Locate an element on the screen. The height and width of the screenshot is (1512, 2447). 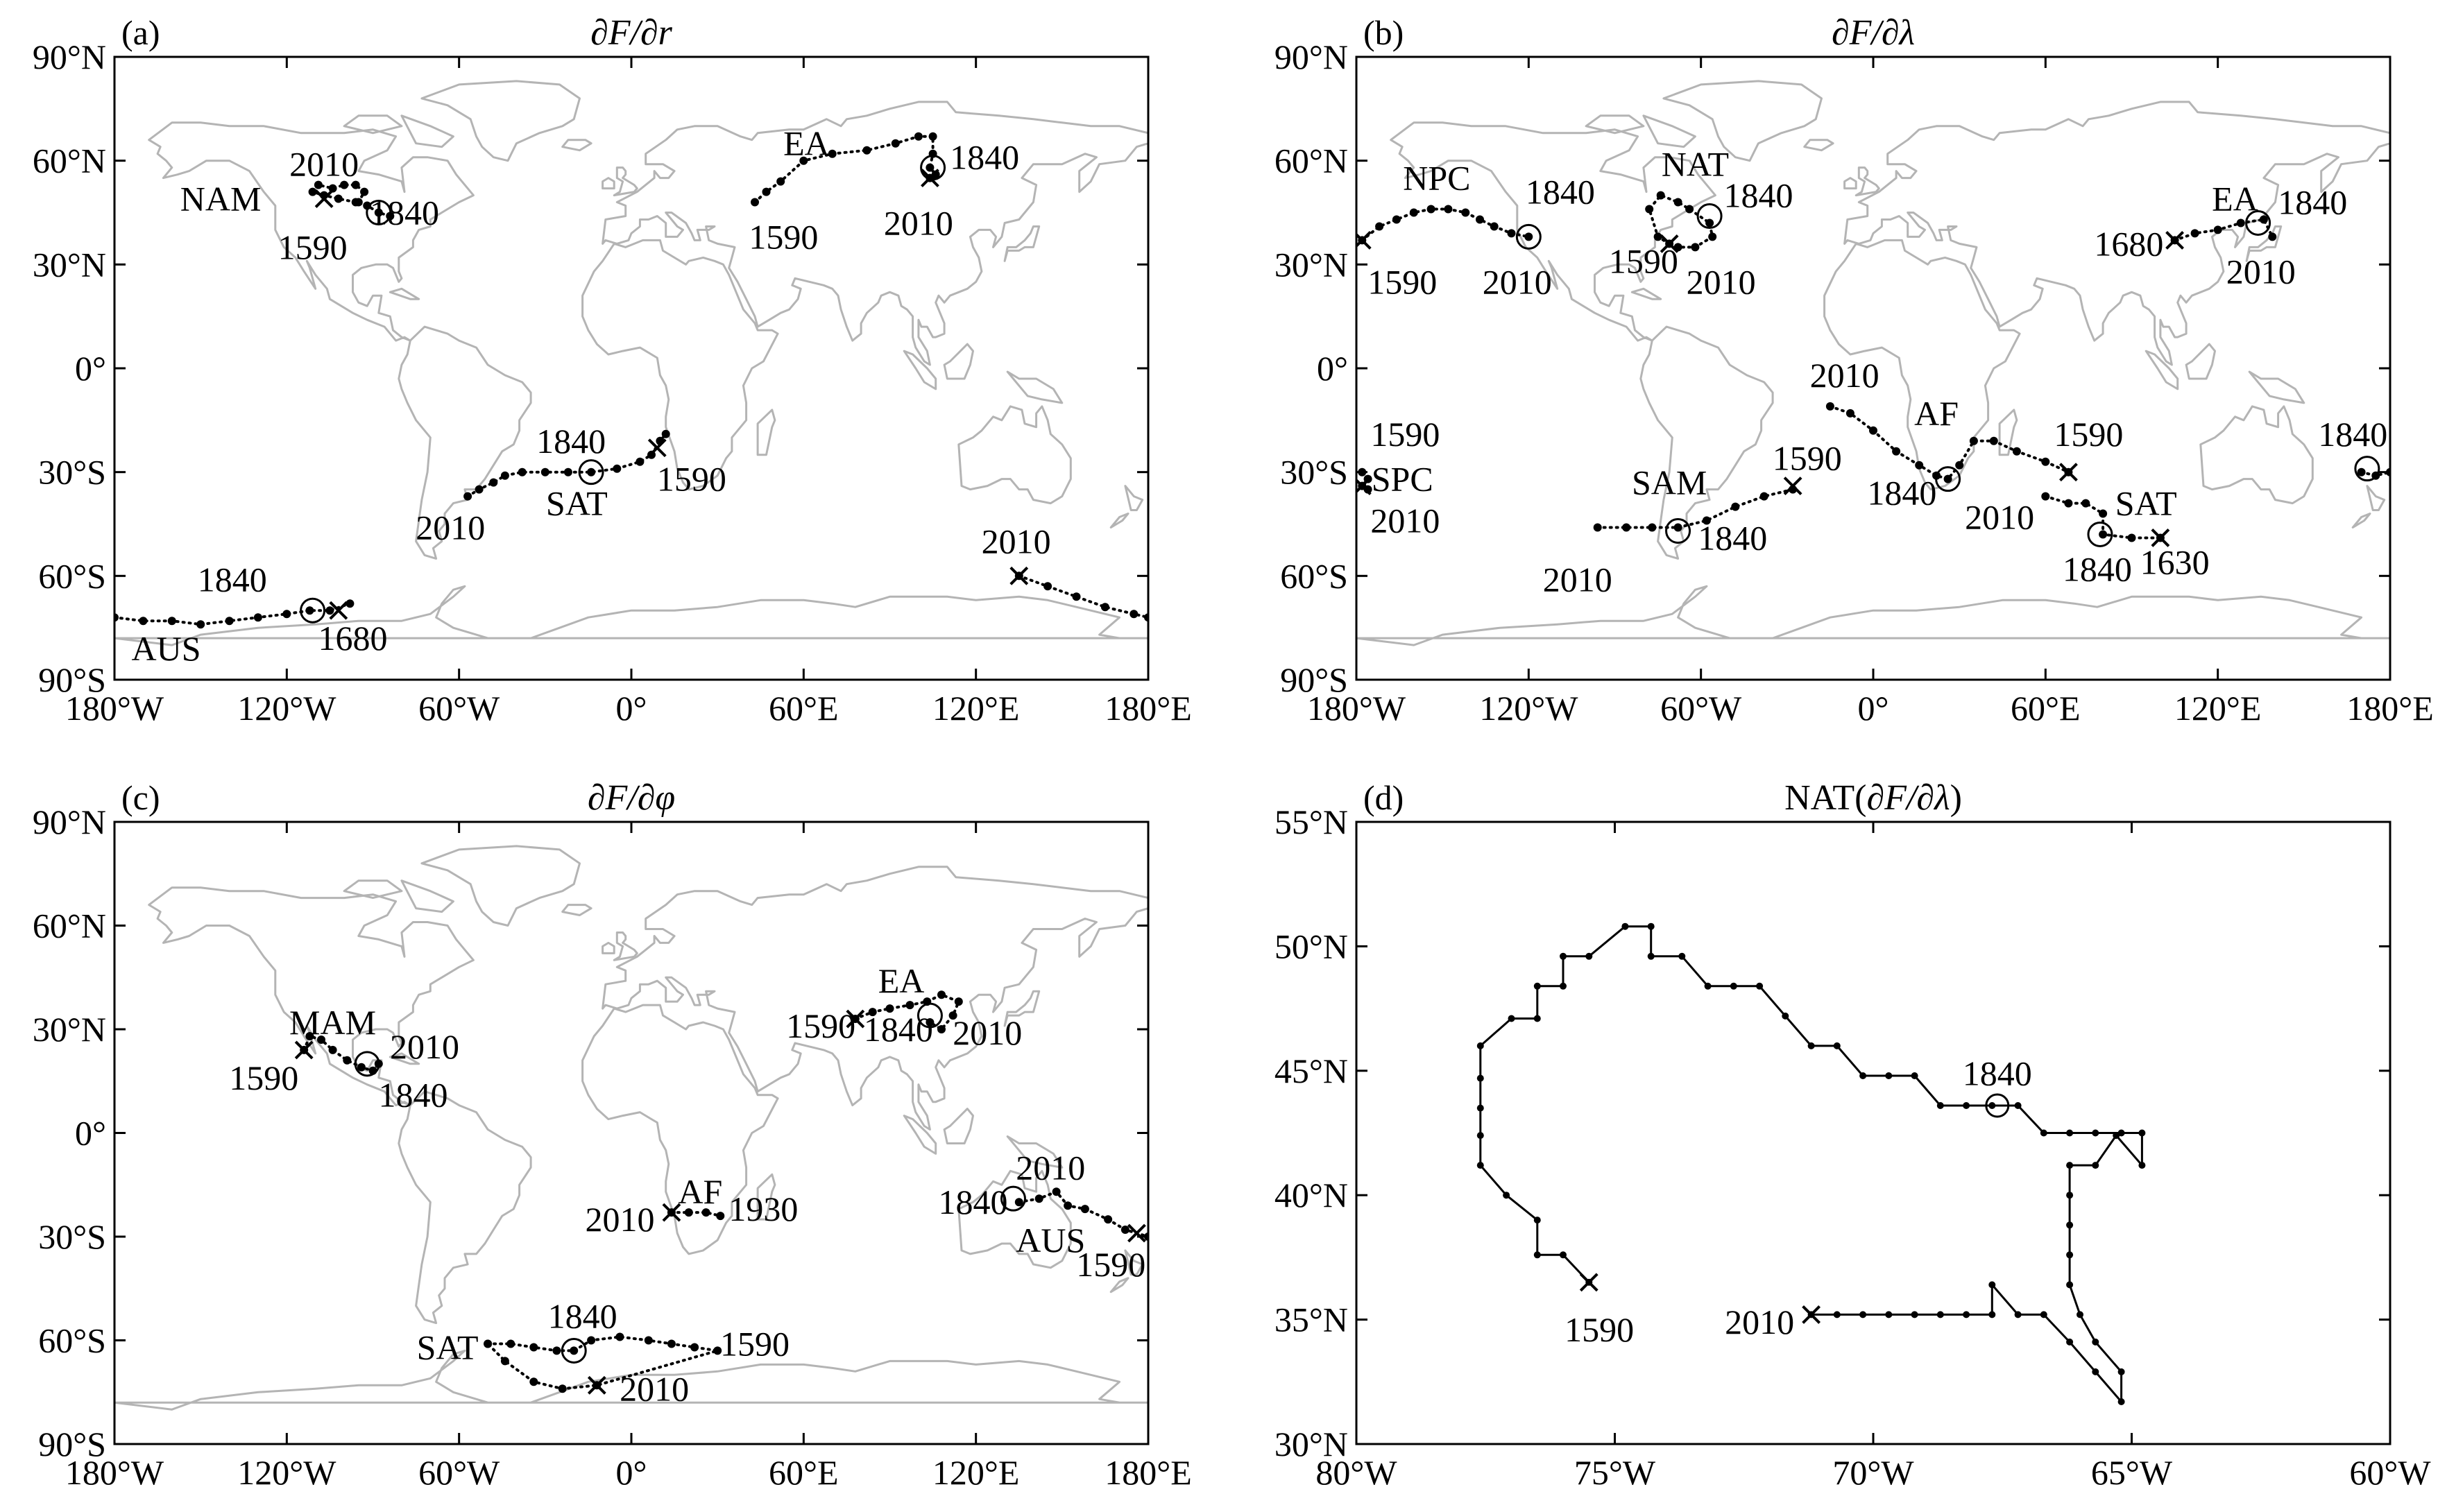
track-label: SAM is located at coordinates (1670, 483).